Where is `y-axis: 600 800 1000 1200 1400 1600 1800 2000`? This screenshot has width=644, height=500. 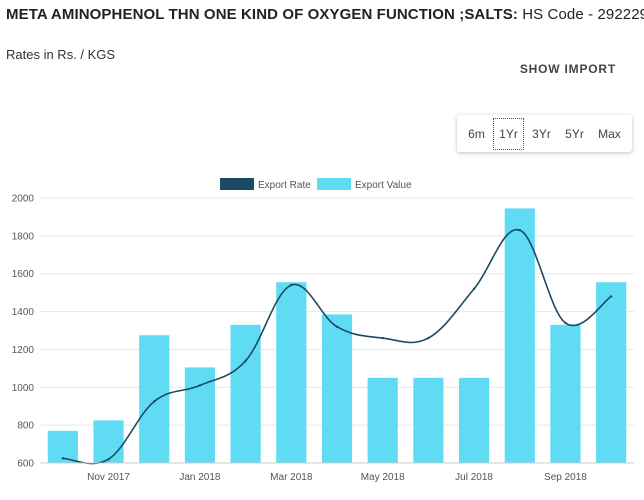
y-axis: 600 800 1000 1200 1400 1600 1800 2000 is located at coordinates (23, 332).